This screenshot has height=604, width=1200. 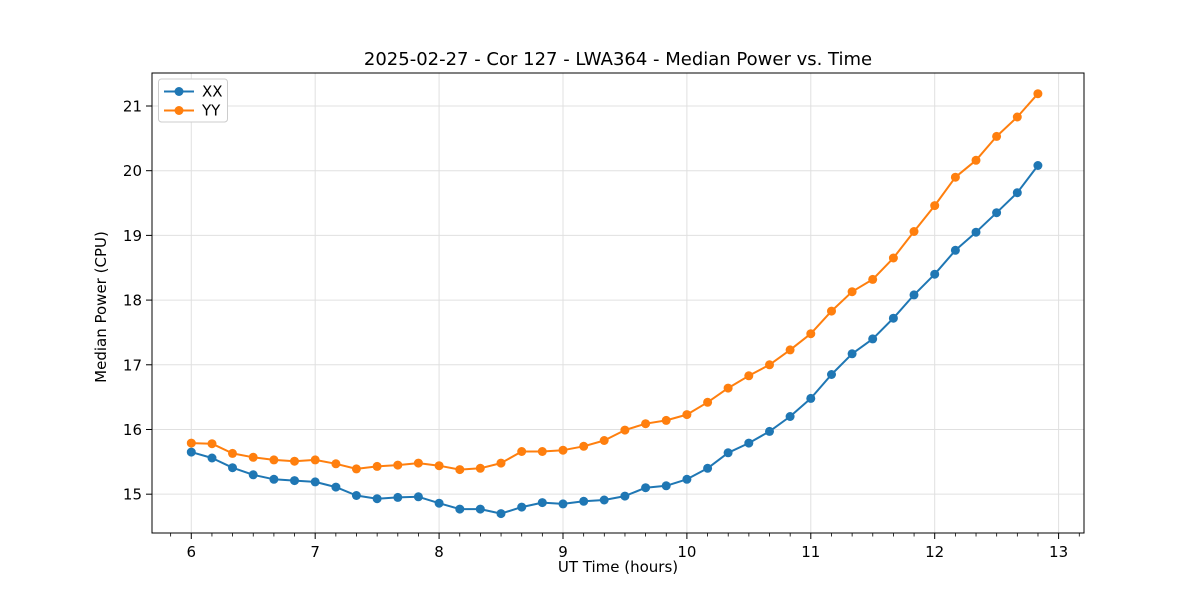 I want to click on legend: XX YY, so click(x=193, y=100).